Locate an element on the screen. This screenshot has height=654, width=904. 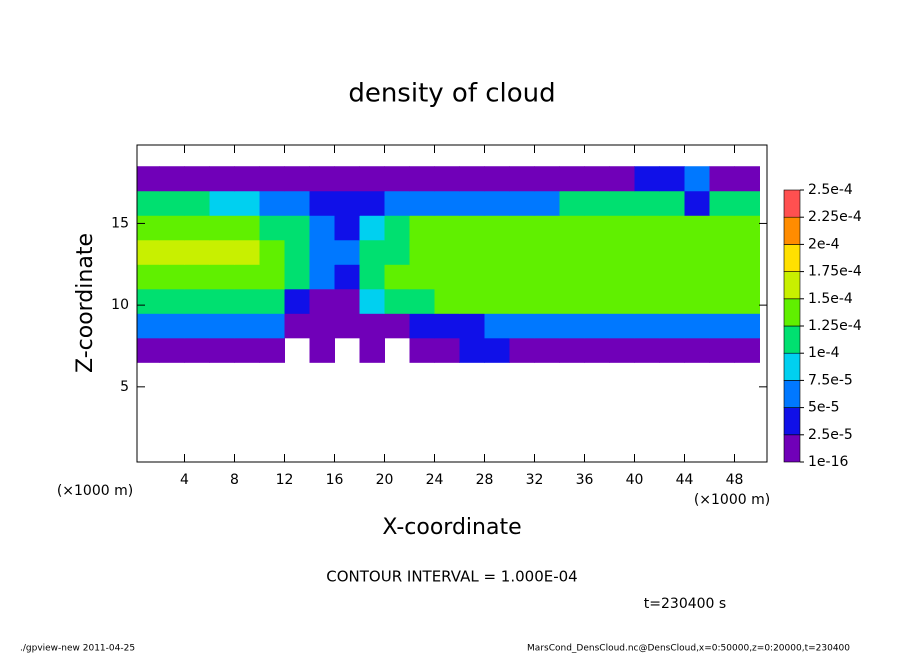
x-tick-label: 40 is located at coordinates (635, 480).